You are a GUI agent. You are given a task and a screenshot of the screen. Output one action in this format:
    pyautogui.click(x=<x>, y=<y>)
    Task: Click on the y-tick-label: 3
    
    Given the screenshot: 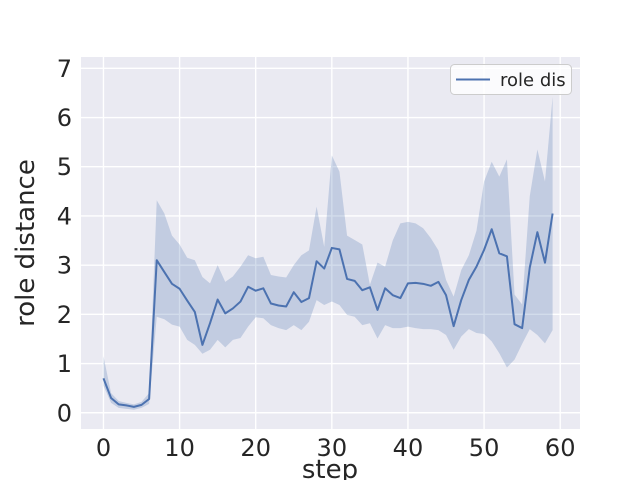 What is the action you would take?
    pyautogui.click(x=64, y=266)
    